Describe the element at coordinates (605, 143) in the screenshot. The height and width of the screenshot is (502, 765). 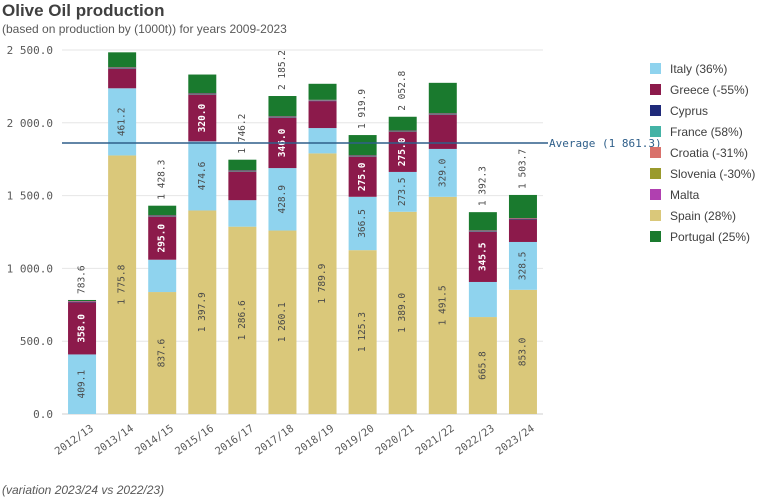
I see `average-label: Average (1 861.3)` at that location.